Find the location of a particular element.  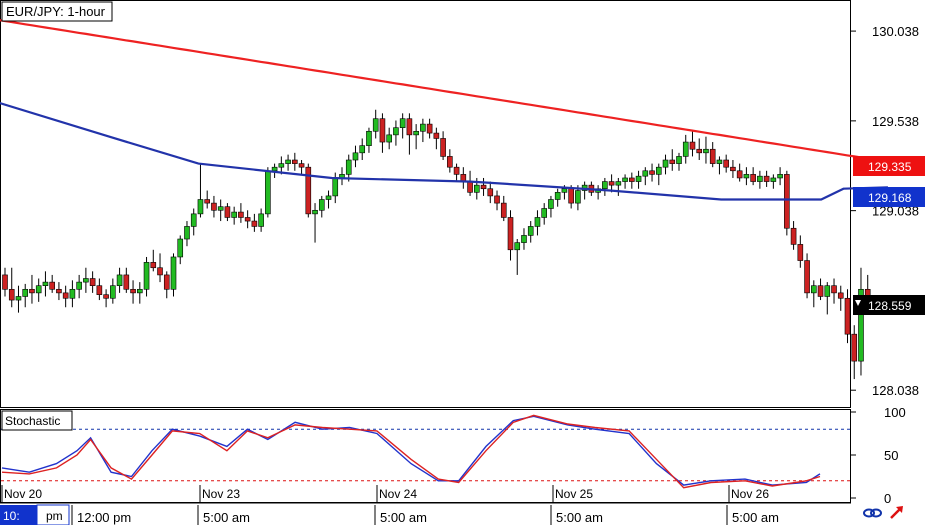

stochastic-tick-label: 100 is located at coordinates (895, 412).